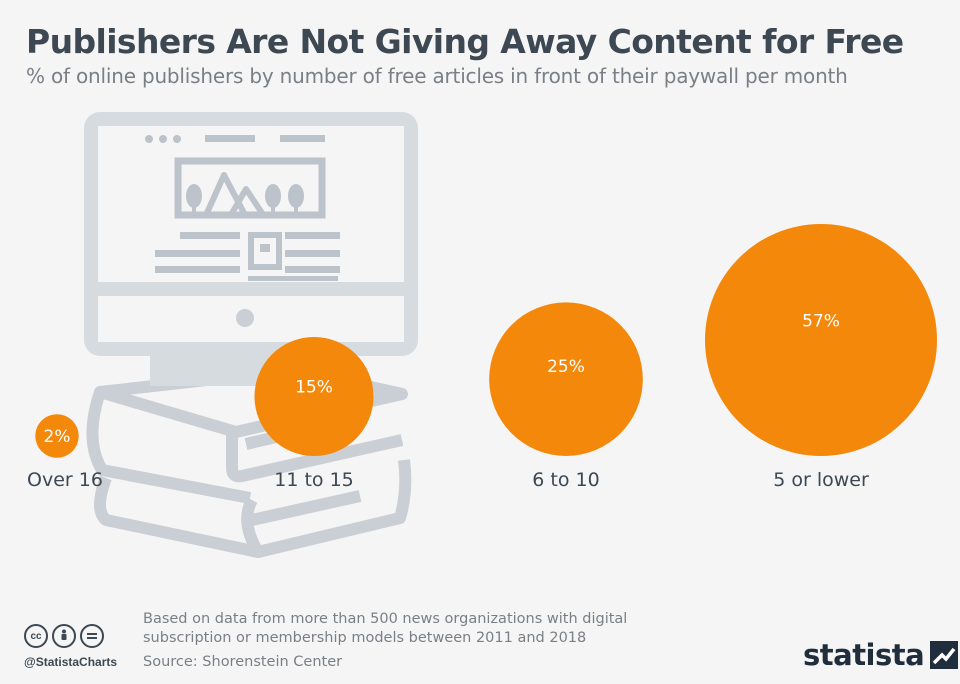 The width and height of the screenshot is (960, 684). What do you see at coordinates (243, 662) in the screenshot?
I see `source-label: Source: Shorenstein Center` at bounding box center [243, 662].